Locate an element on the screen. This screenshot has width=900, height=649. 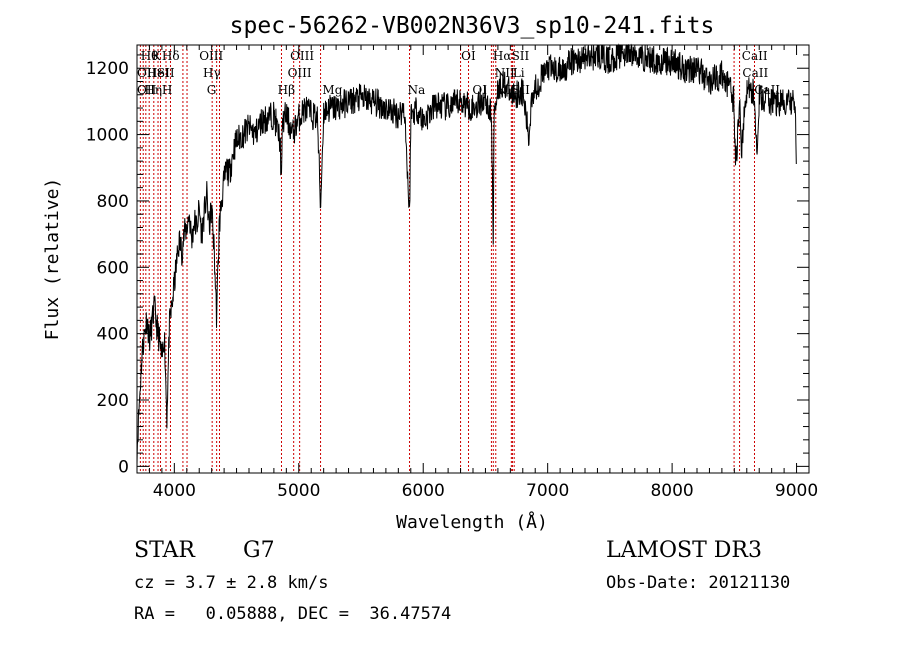
survey-name: LAMOST DR3 is located at coordinates (684, 550).